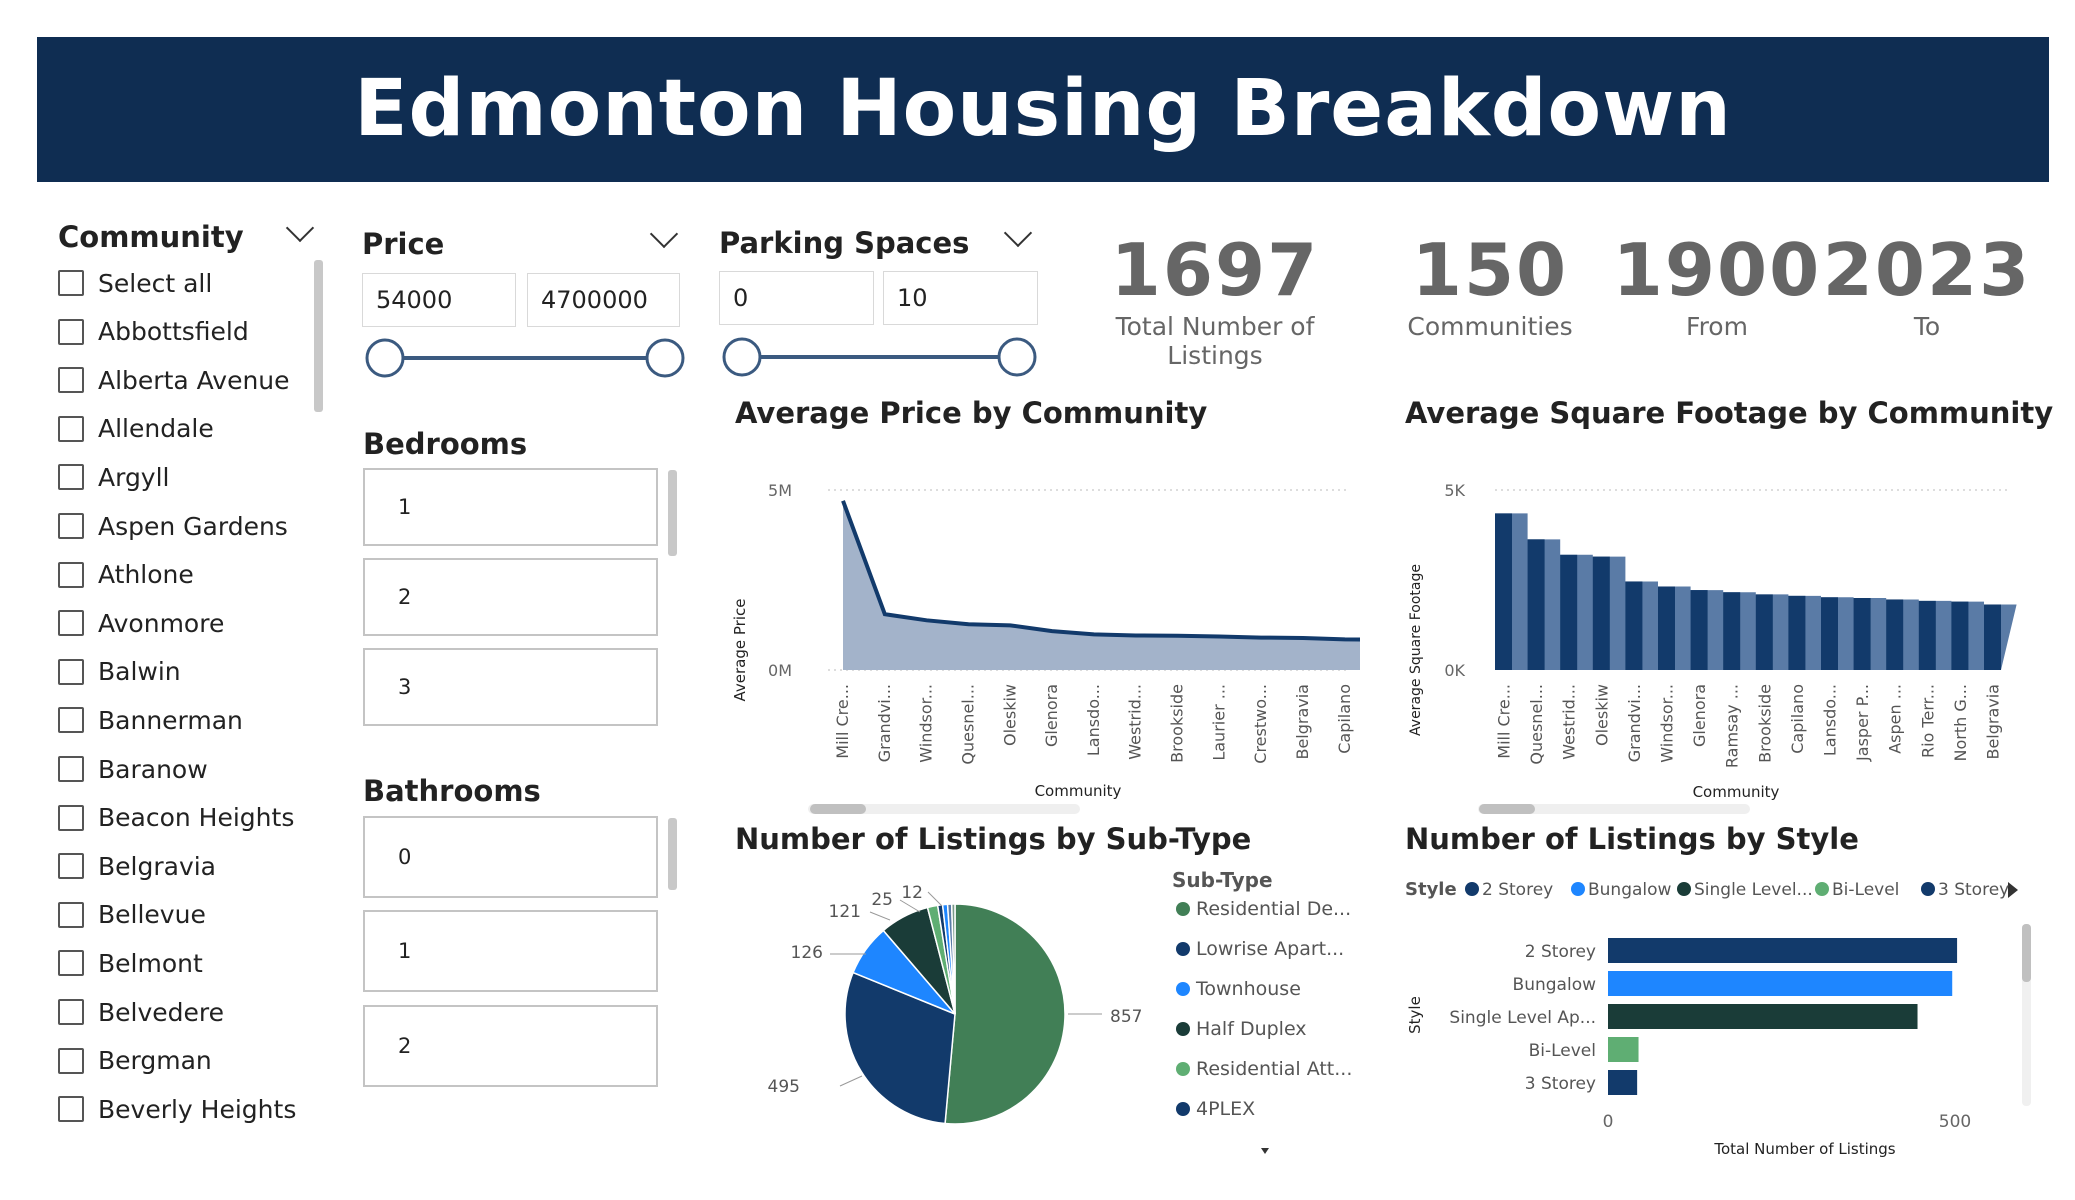  I want to click on style-y-axis-title: Style, so click(1415, 1015).